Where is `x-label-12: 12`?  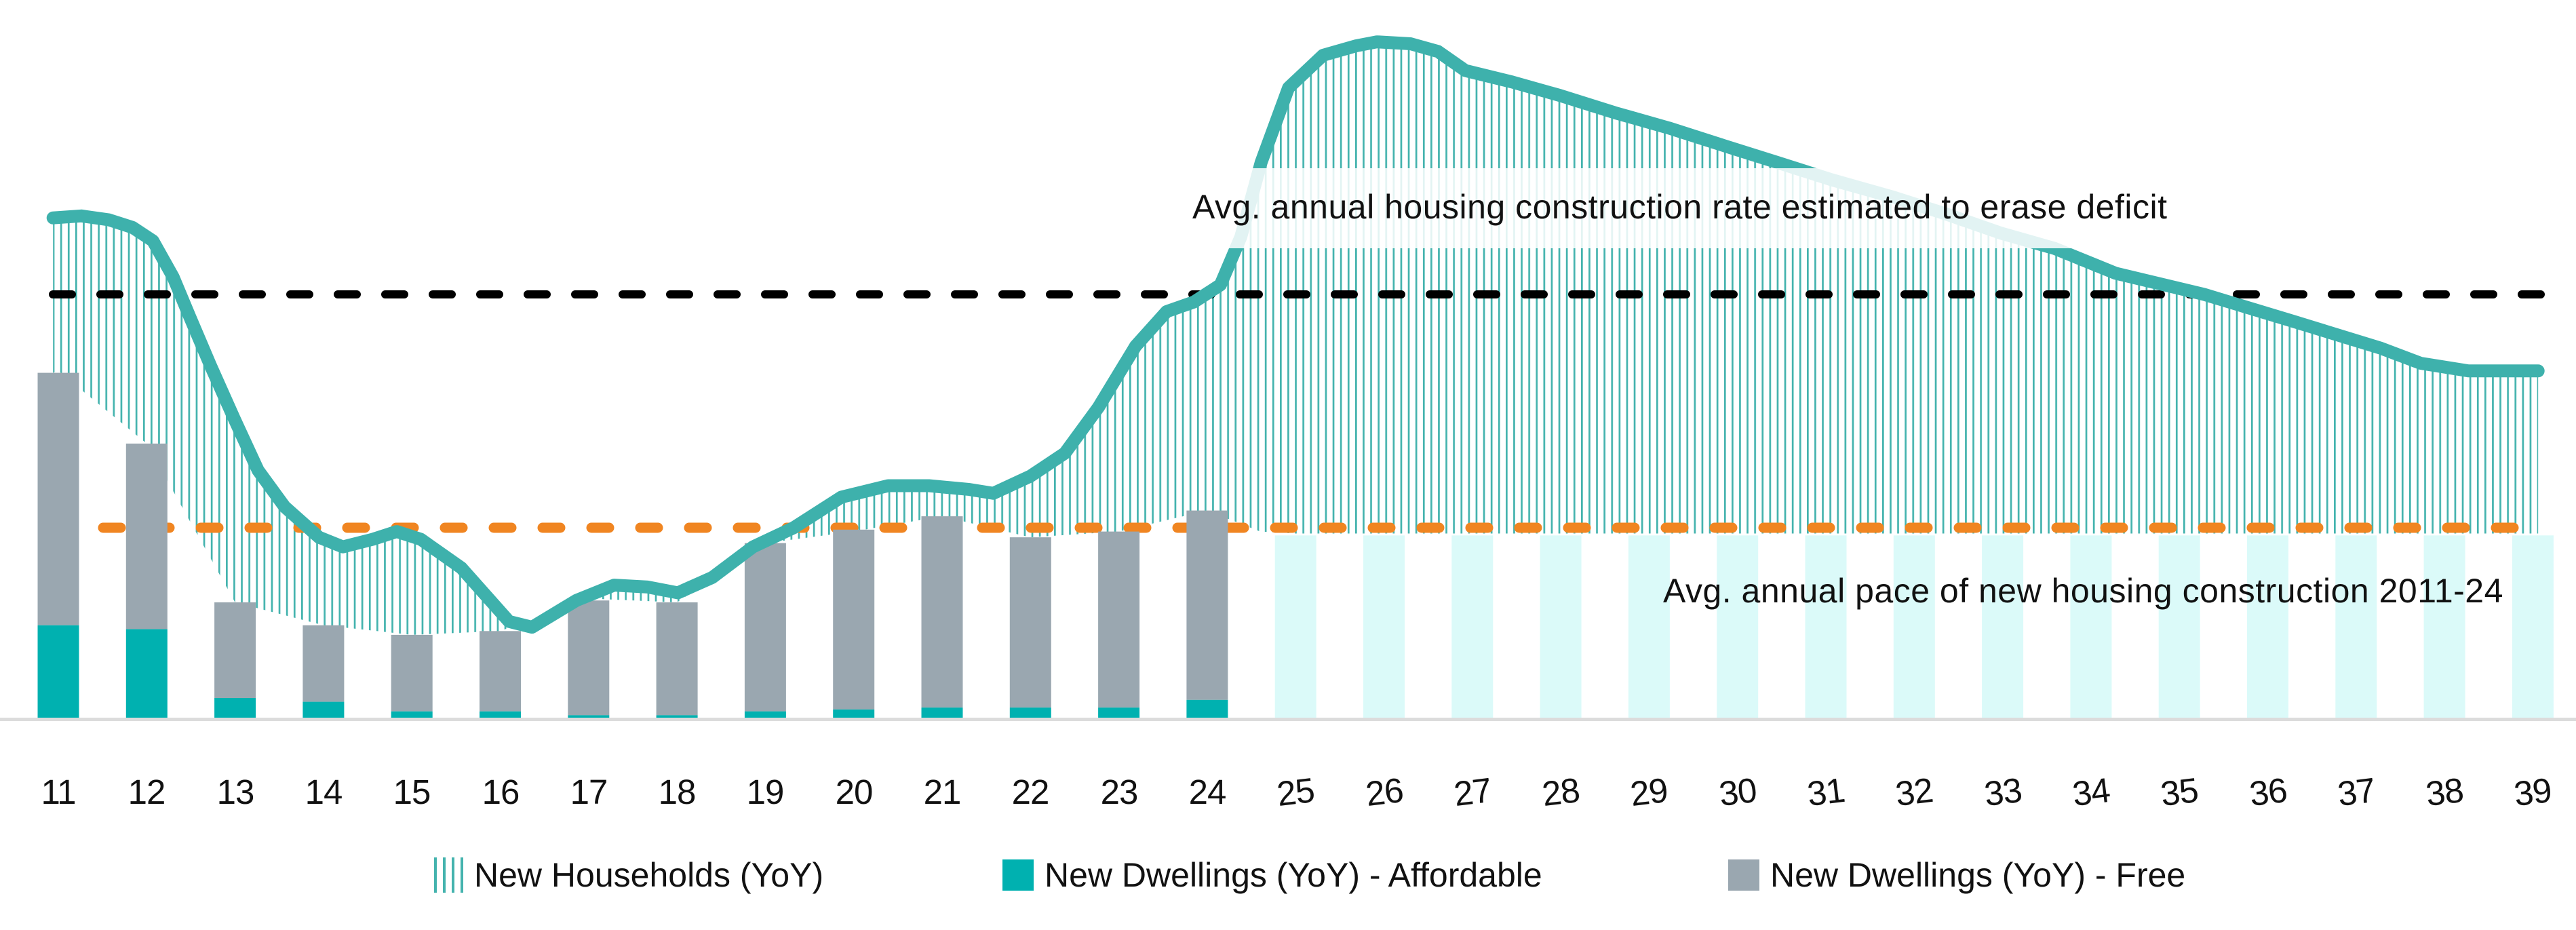
x-label-12: 12 is located at coordinates (147, 792).